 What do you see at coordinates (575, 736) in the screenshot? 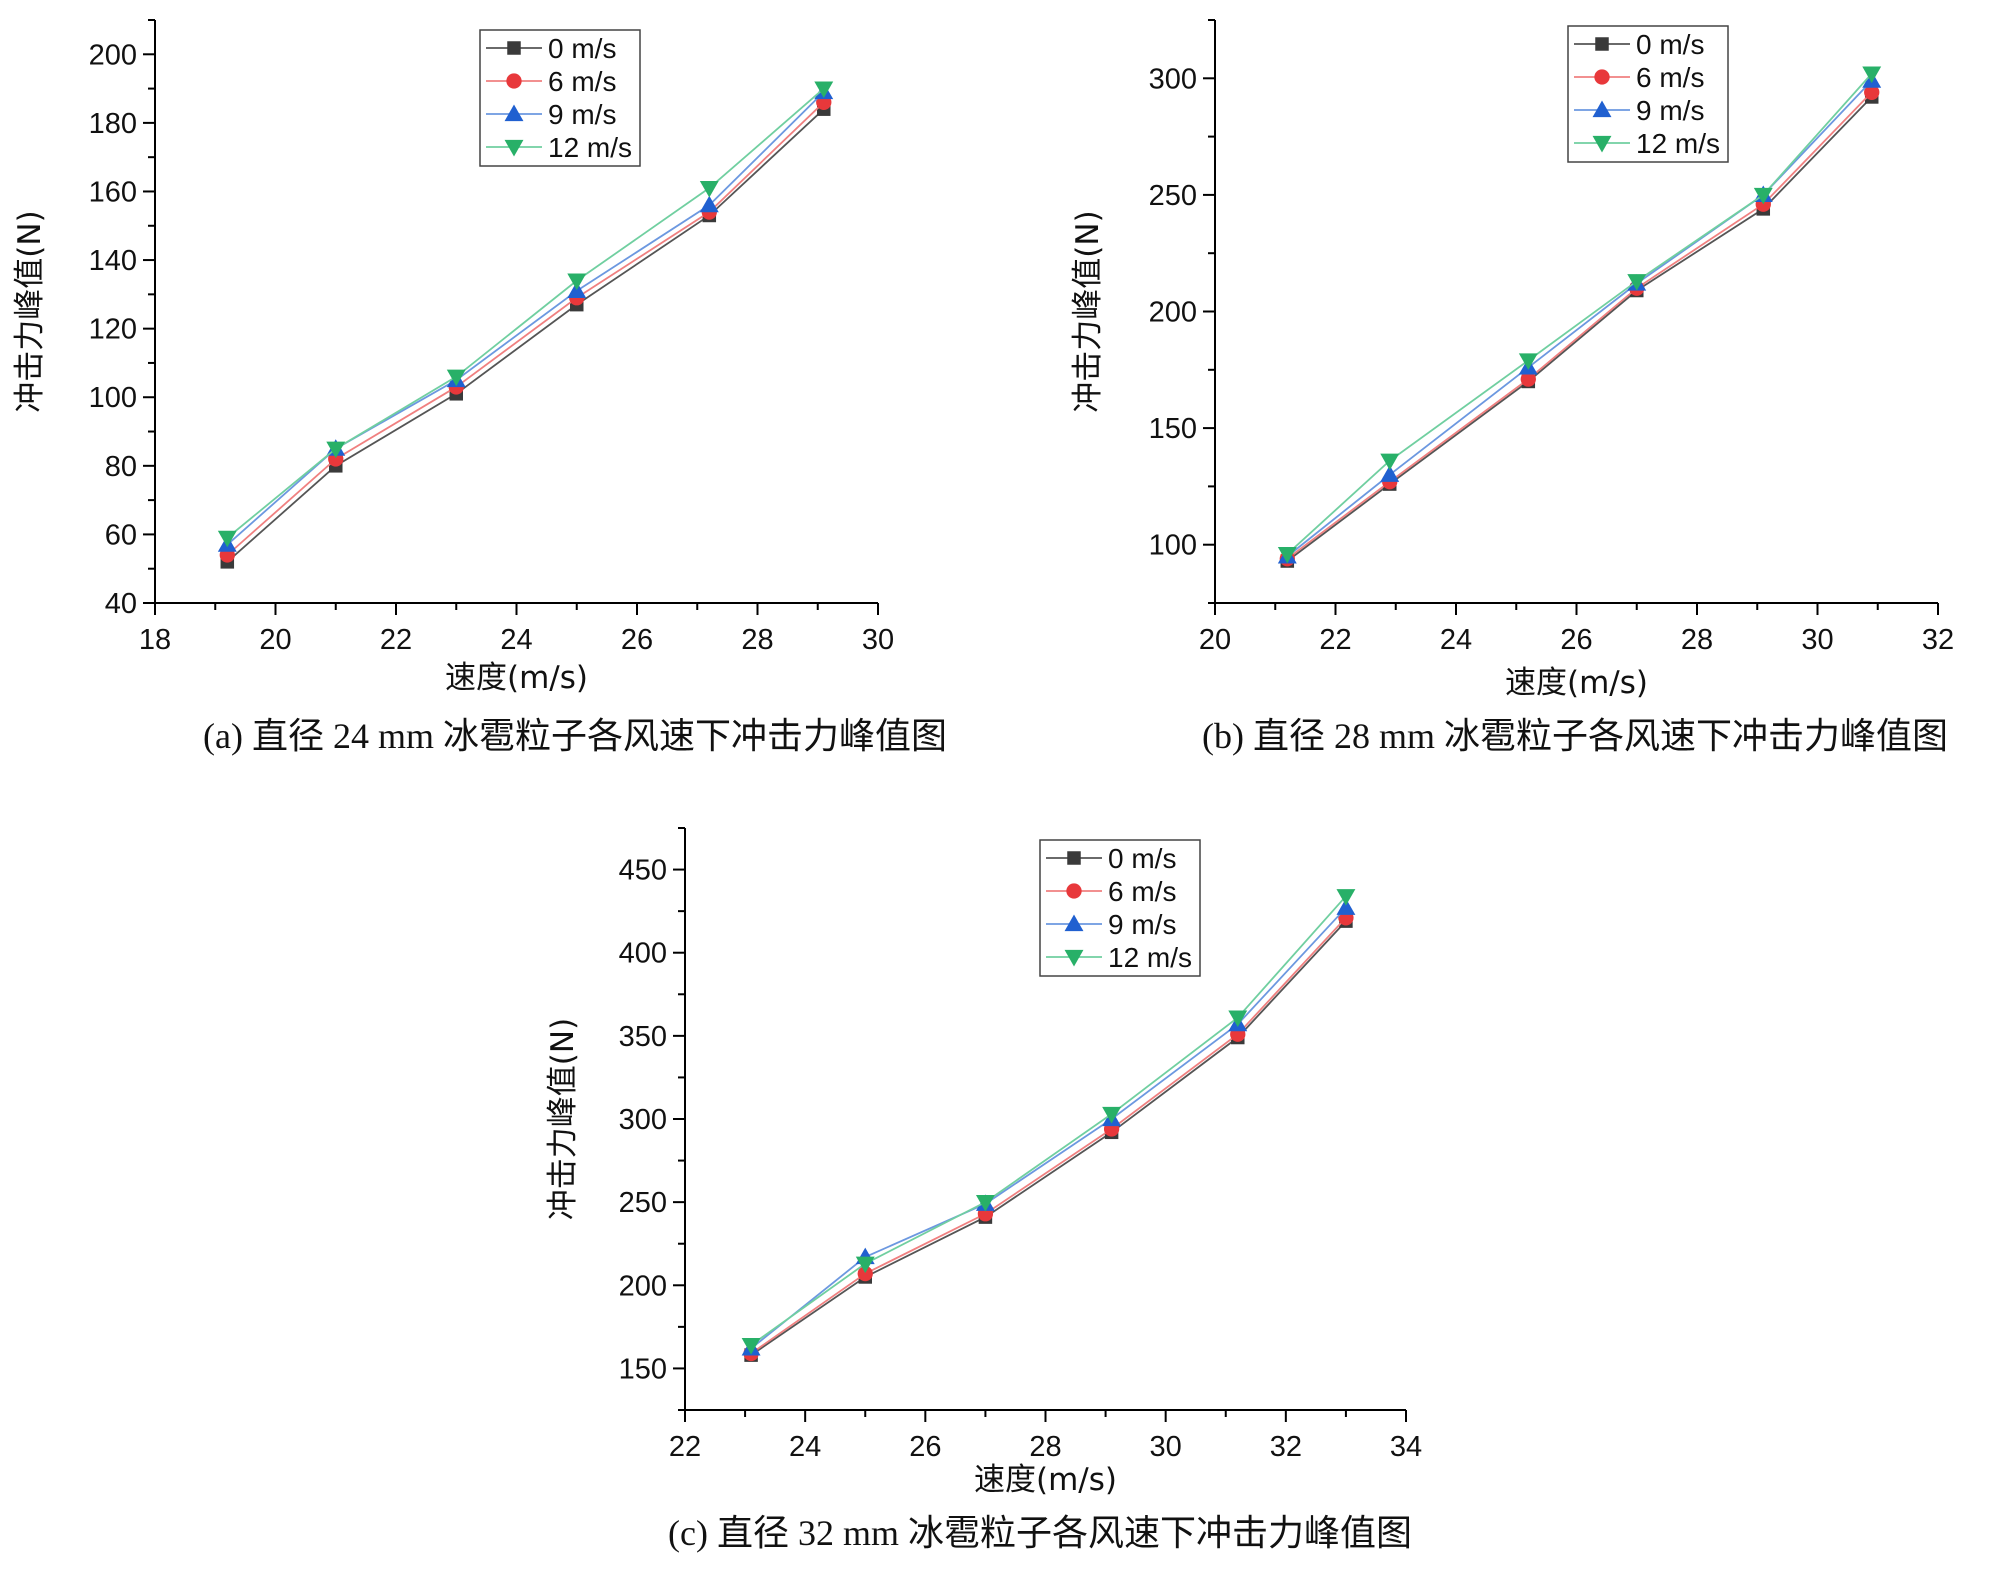
I see `panel-caption: (a) 直径 24 mm 冰雹粒子各风速下冲击力峰值图` at bounding box center [575, 736].